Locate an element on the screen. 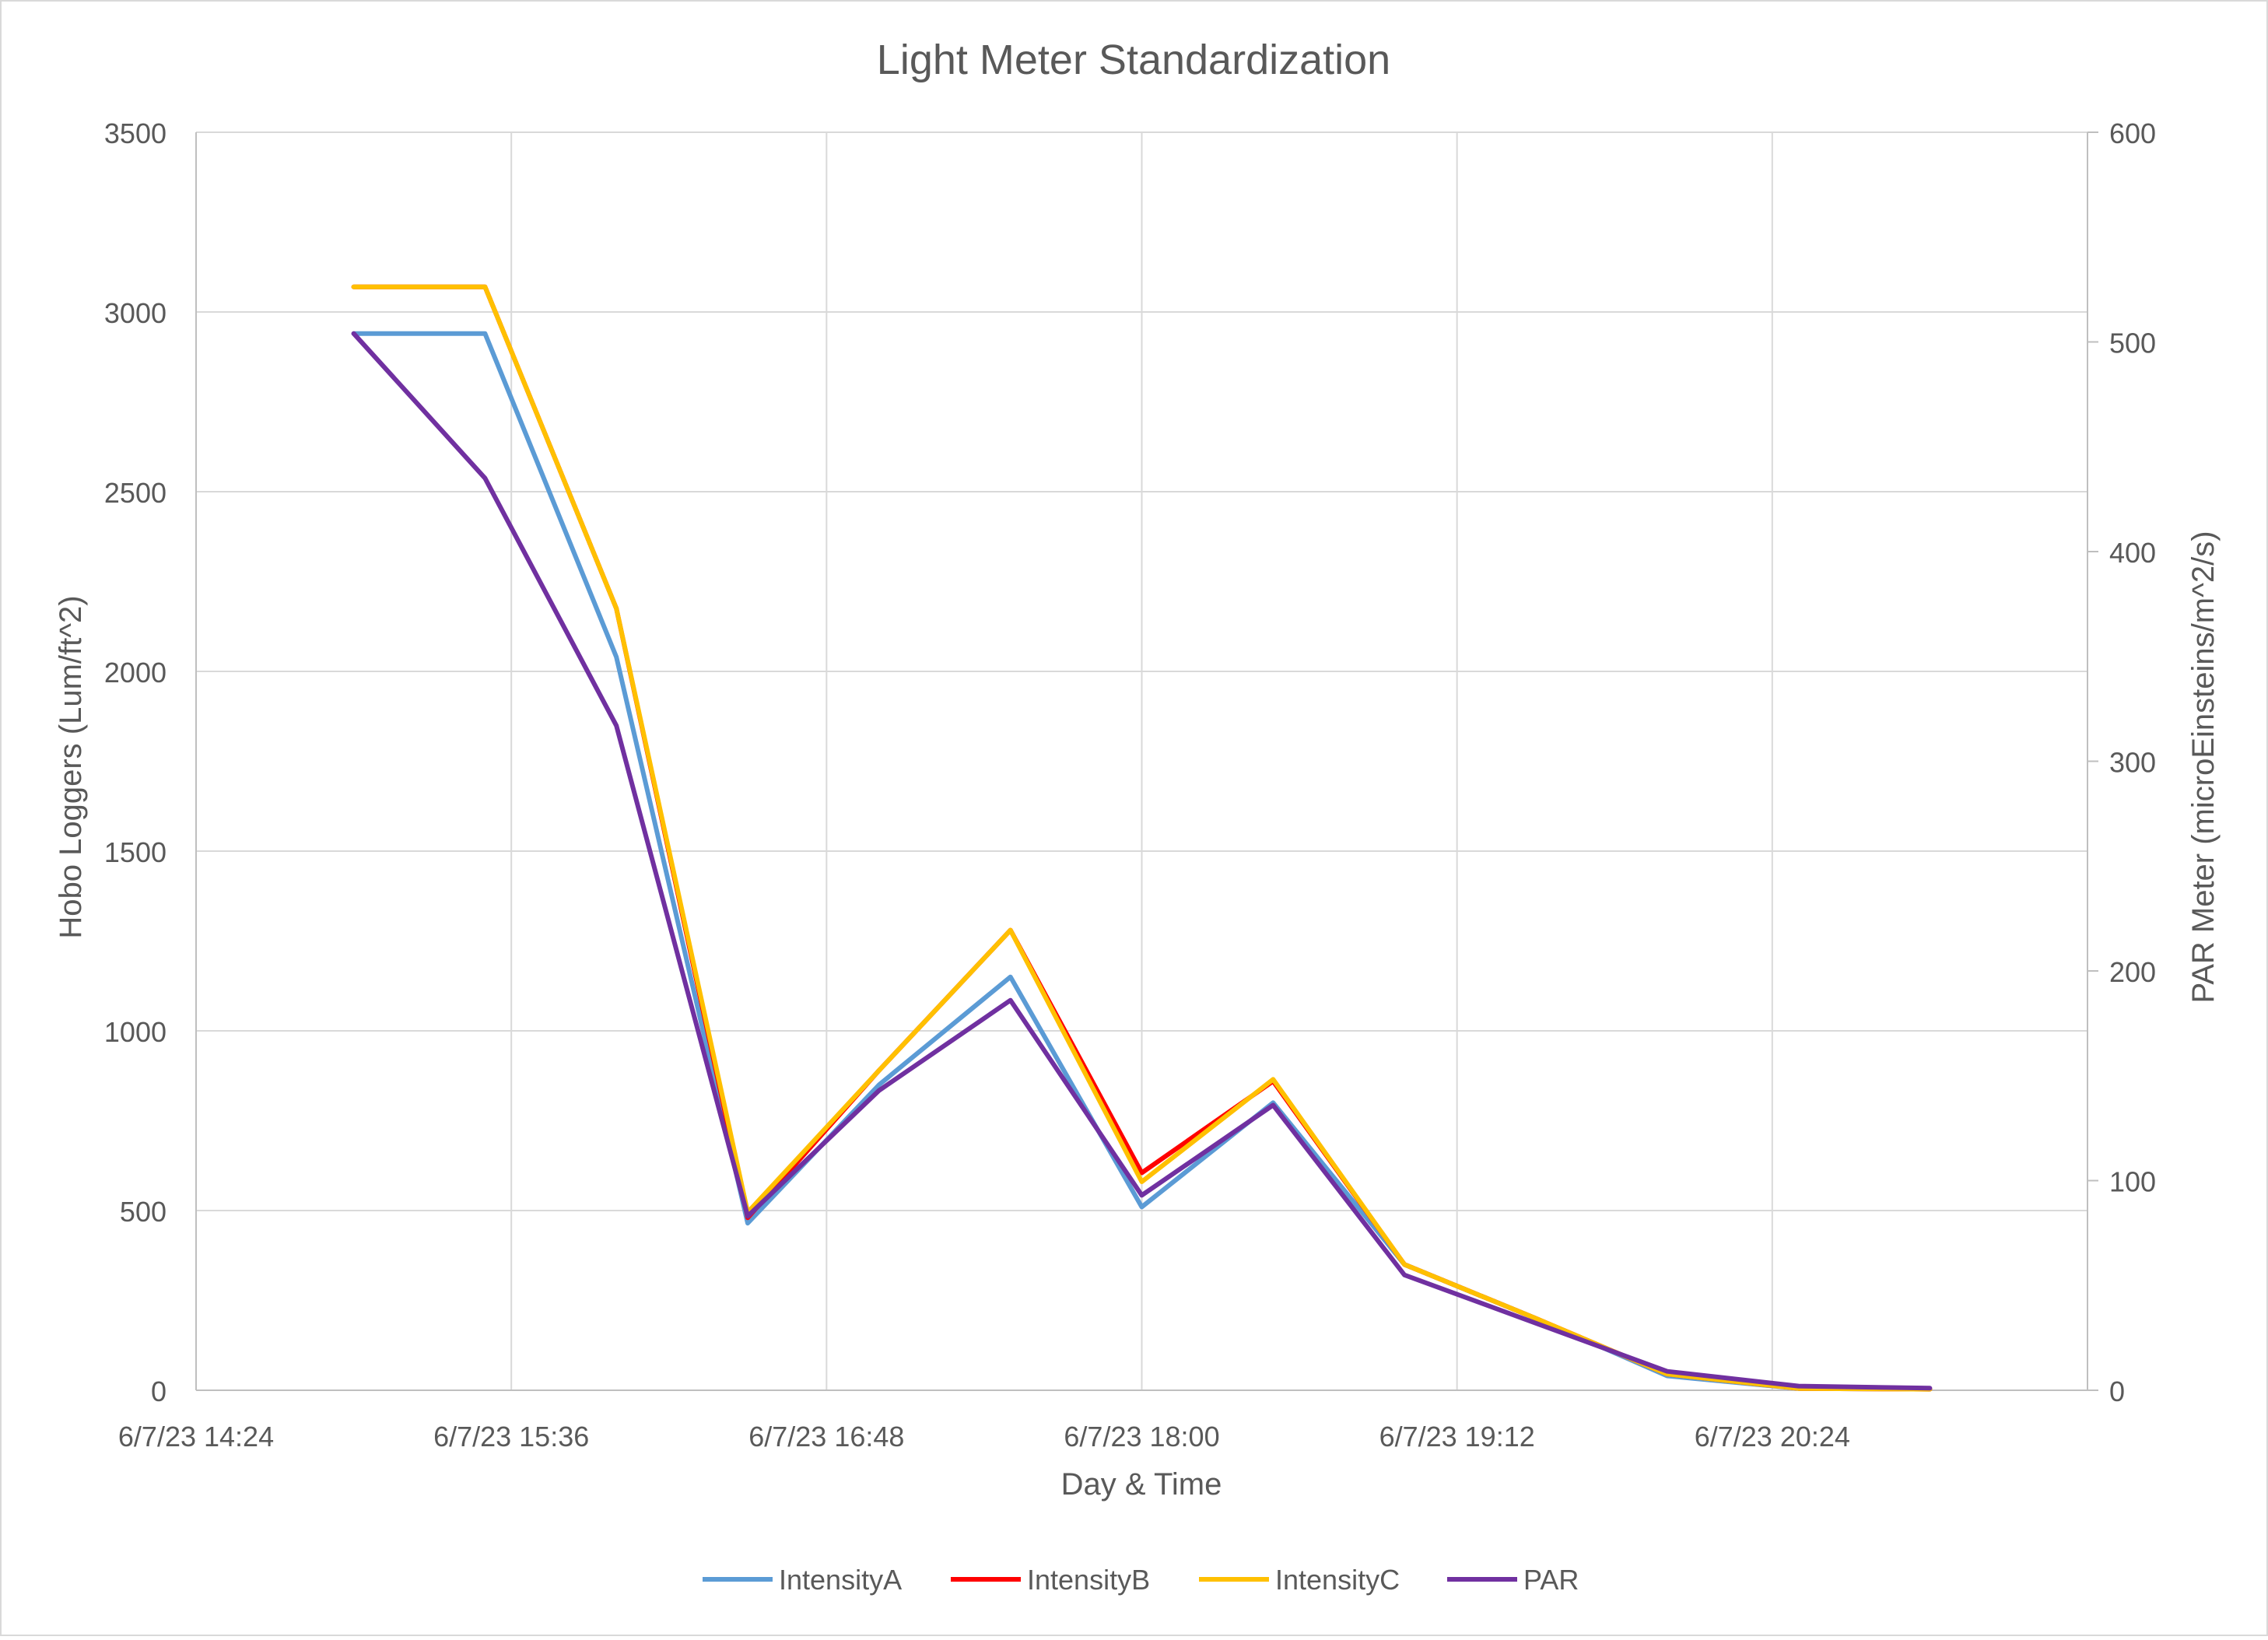  x-tick-label: 6/7/23 16:48 is located at coordinates (826, 1437).